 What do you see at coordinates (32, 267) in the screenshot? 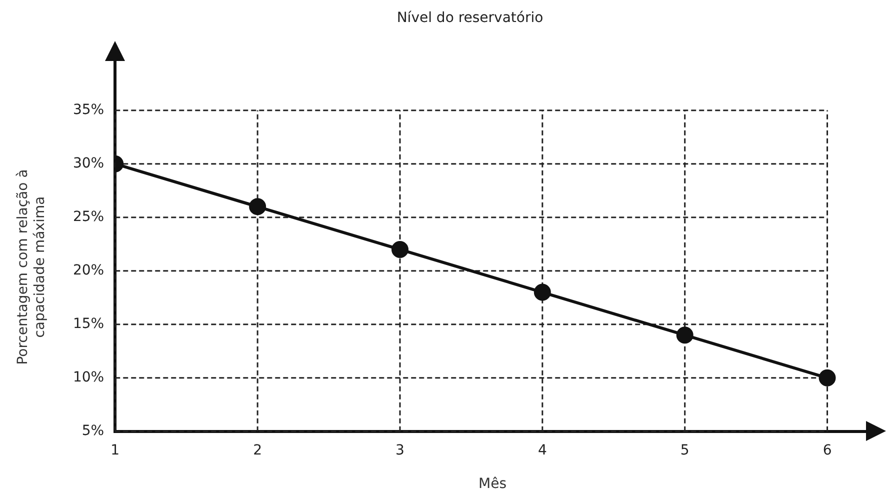
I see `y-axis-title: Porcentagem com relação à capacidade máxima` at bounding box center [32, 267].